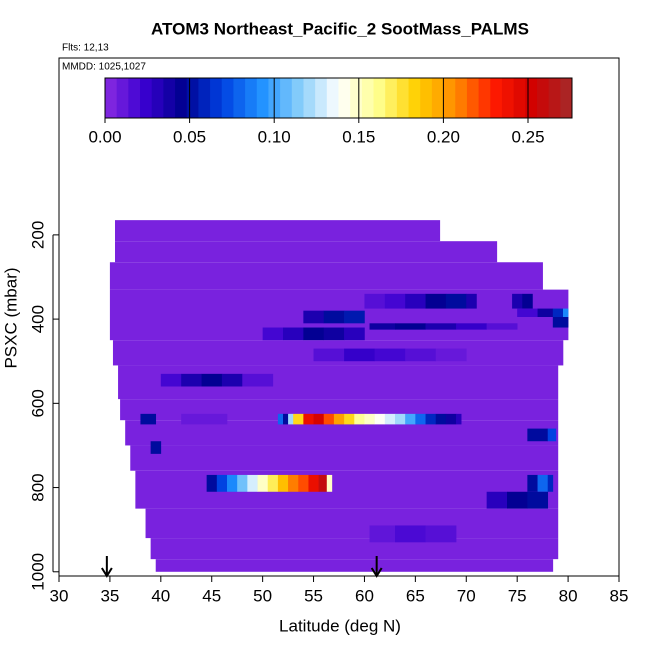  I want to click on colorbar-tick-label: 0.15, so click(358, 136).